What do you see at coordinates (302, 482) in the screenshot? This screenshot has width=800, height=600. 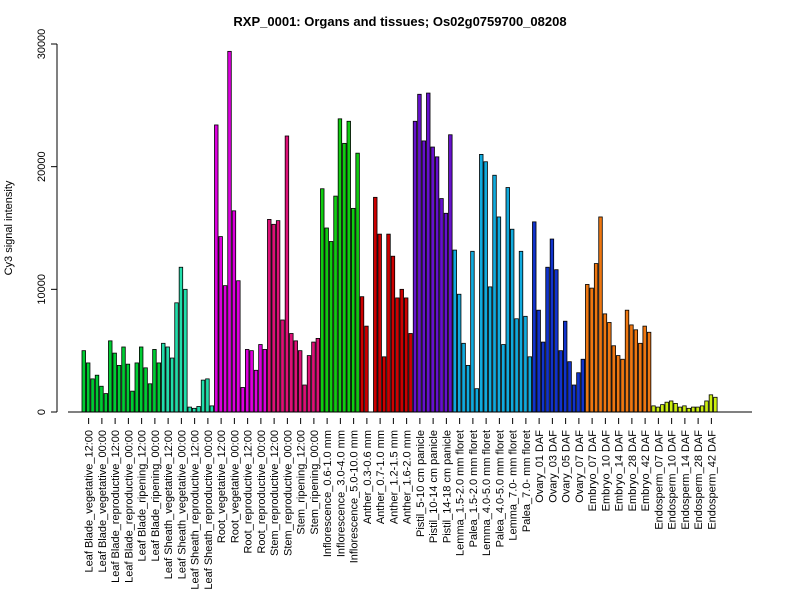 I see `x-tick-label: Stem_ripening_12:00` at bounding box center [302, 482].